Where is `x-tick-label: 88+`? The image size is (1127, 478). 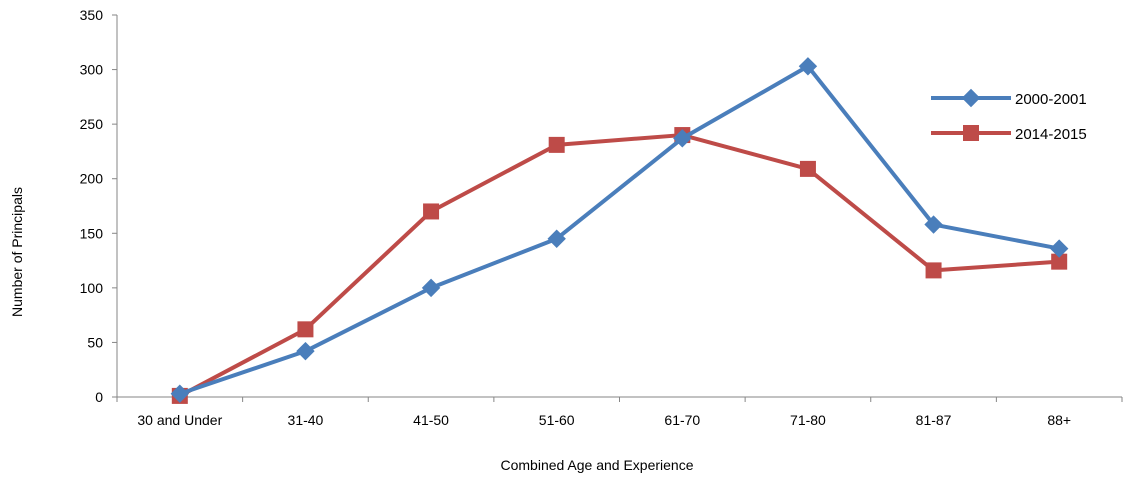
x-tick-label: 88+ is located at coordinates (1059, 420).